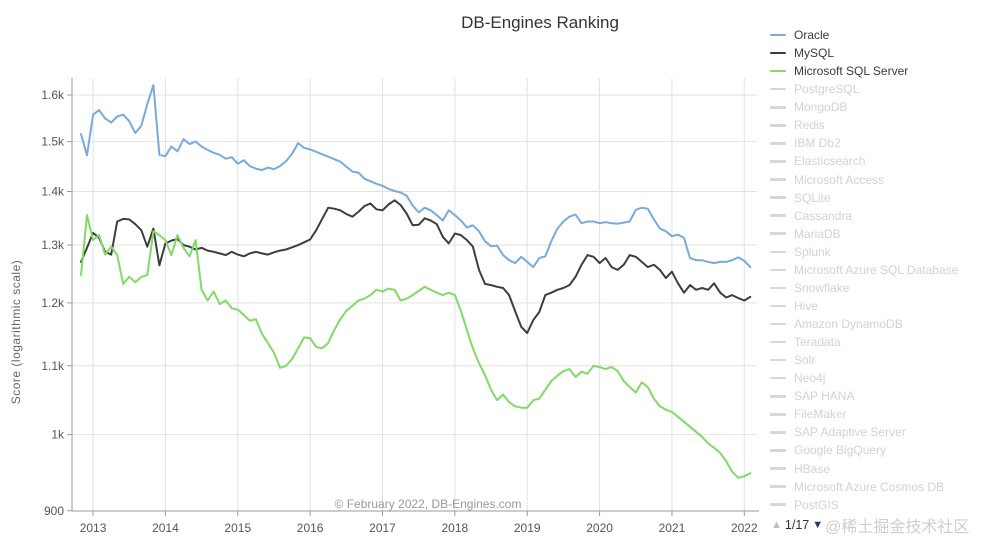 This screenshot has width=1005, height=555. Describe the element at coordinates (864, 360) in the screenshot. I see `legend-item-solr: Solr` at that location.